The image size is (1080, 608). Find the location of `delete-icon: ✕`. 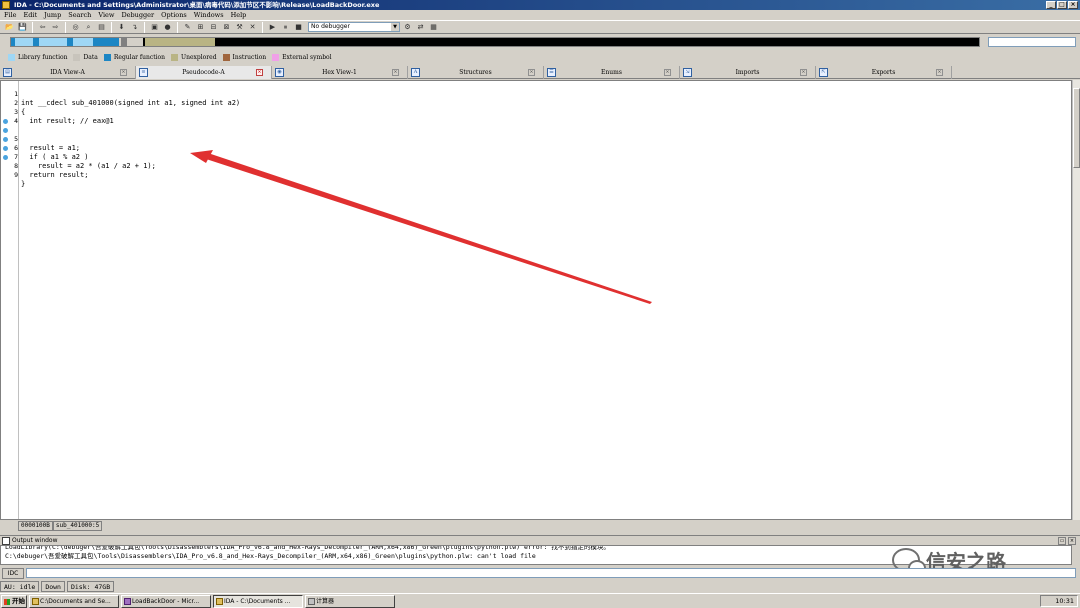

delete-icon: ✕ is located at coordinates (252, 27).